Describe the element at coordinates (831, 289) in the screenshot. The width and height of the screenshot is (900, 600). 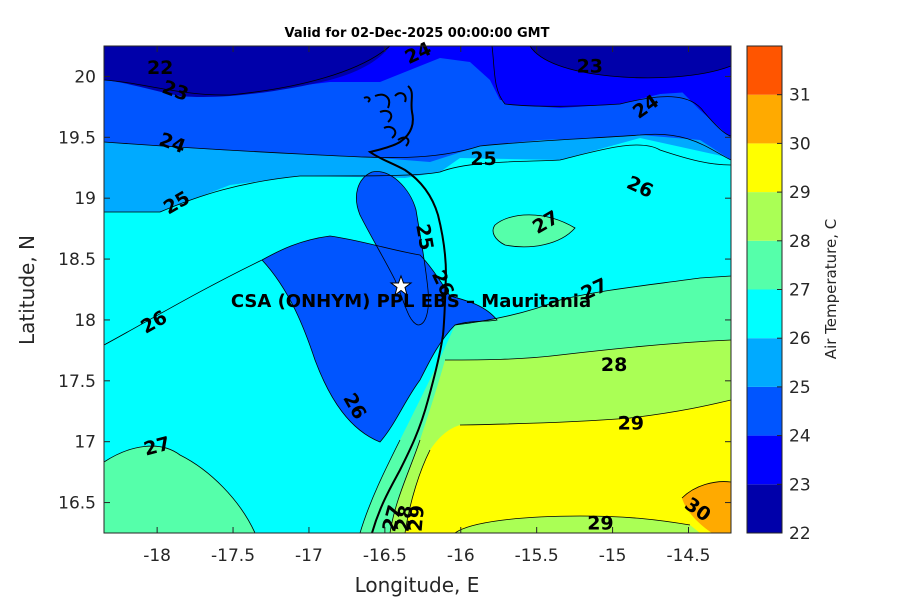
I see `colorbar-label: Air Temperature, C` at that location.